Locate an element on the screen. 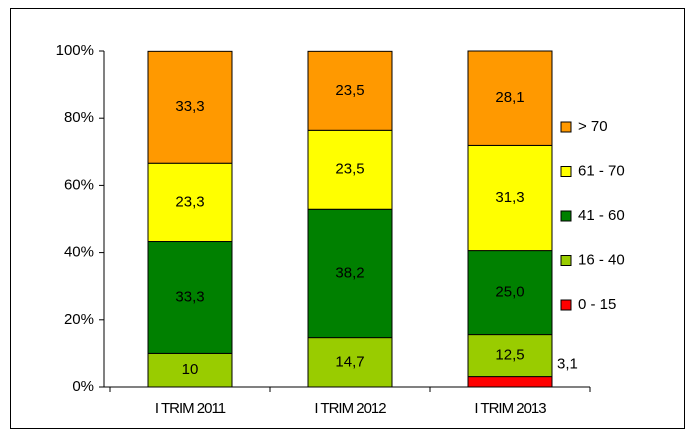 Image resolution: width=695 pixels, height=439 pixels. data-label: 3,1 is located at coordinates (567, 364).